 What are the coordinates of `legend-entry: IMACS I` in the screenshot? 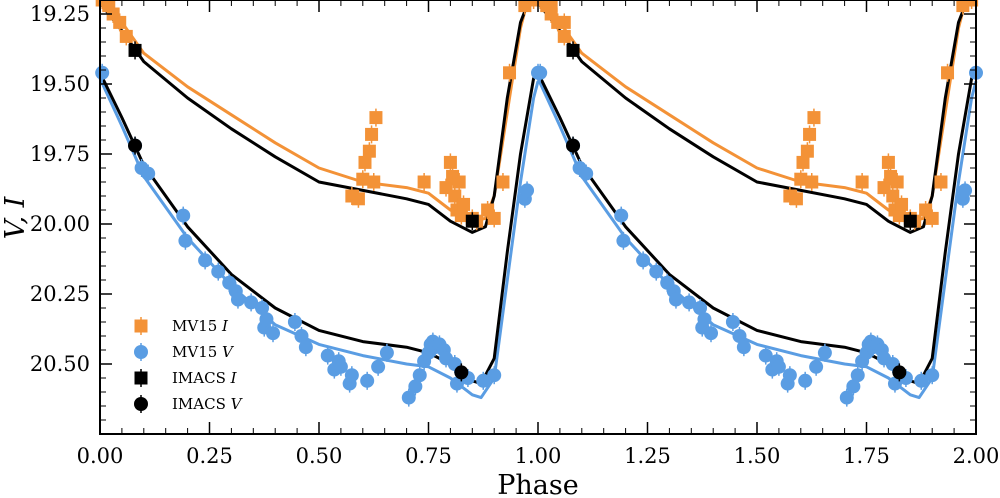 It's located at (186, 378).